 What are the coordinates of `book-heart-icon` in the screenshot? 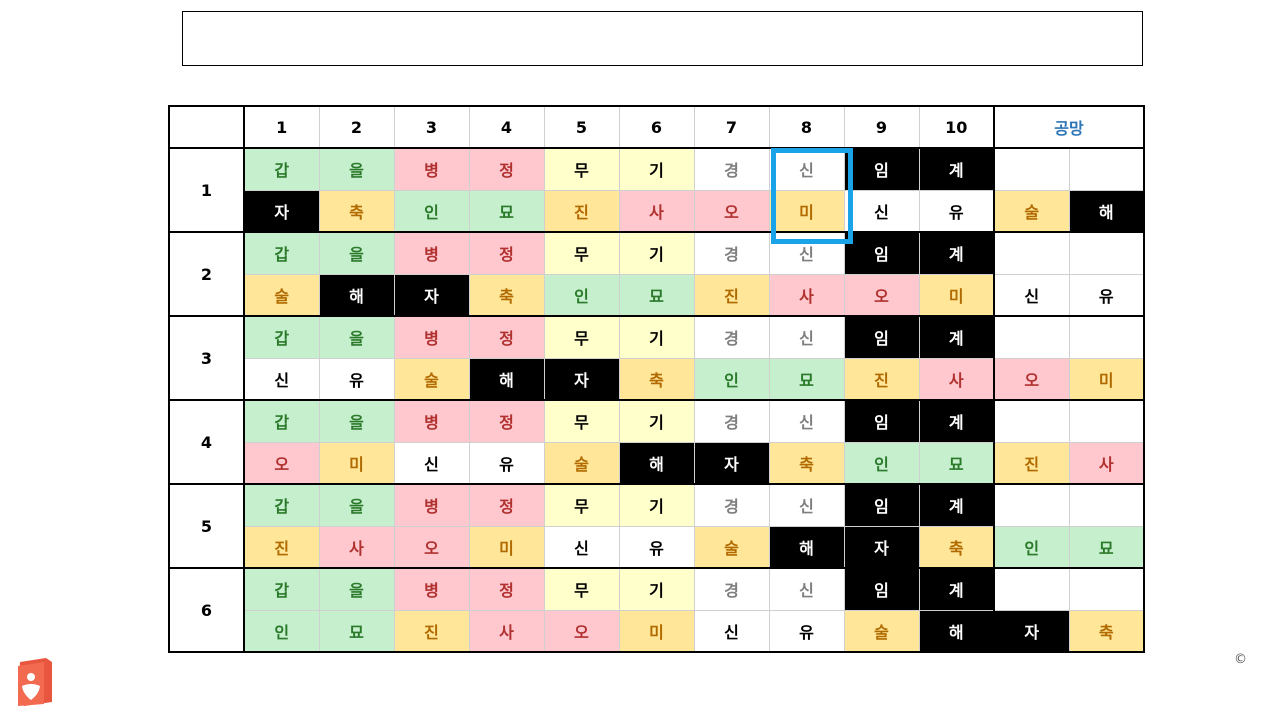 It's located at (35, 682).